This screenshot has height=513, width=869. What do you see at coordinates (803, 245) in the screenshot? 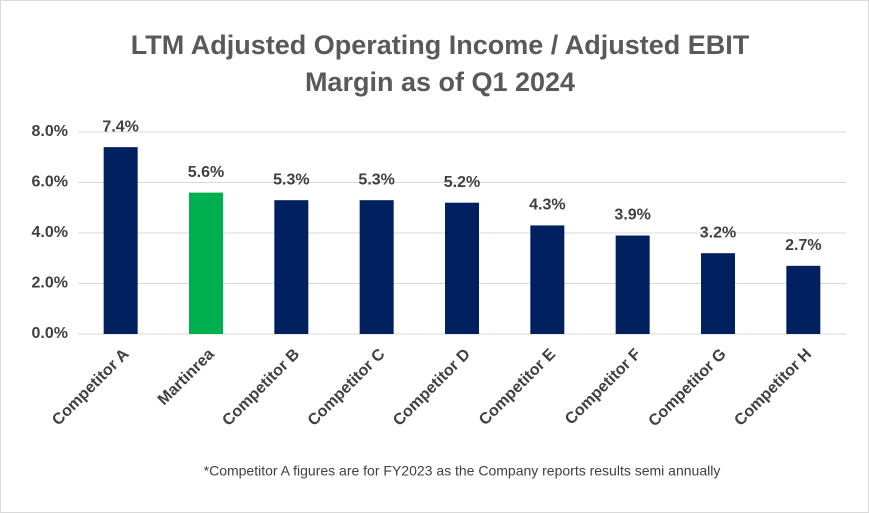
I see `value-label: 2.7%` at bounding box center [803, 245].